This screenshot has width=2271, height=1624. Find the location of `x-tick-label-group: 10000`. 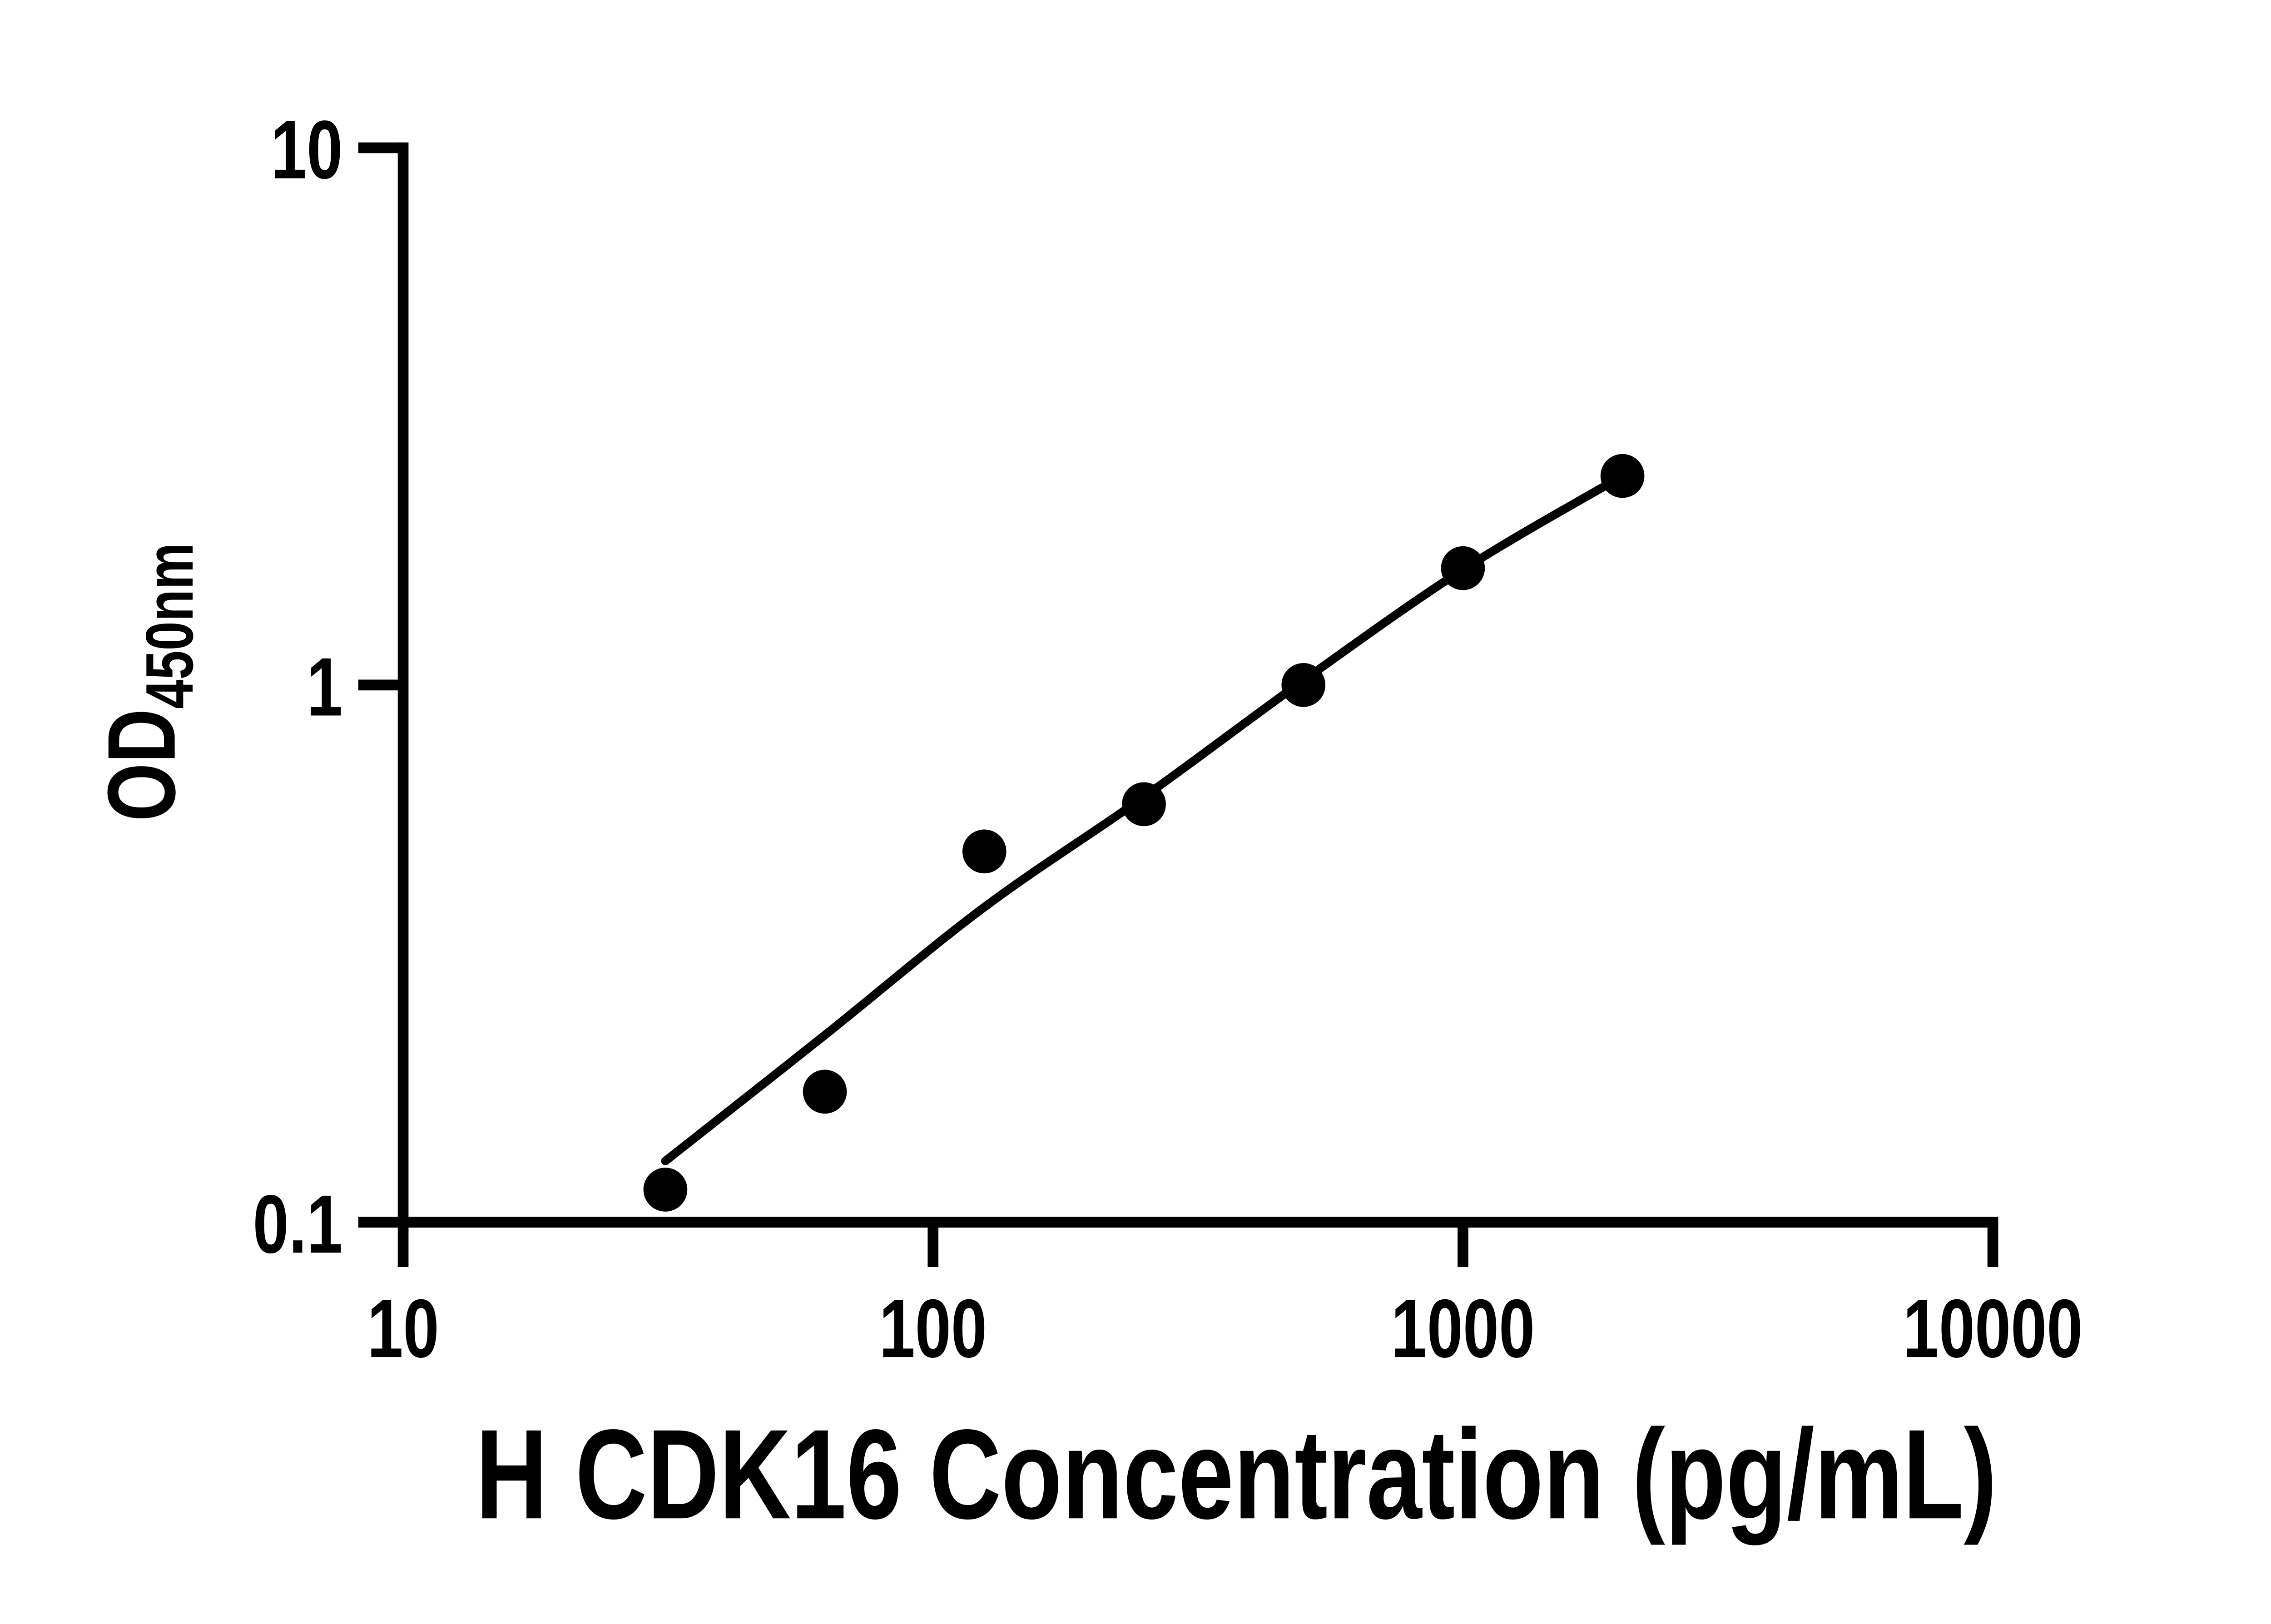

x-tick-label-group: 10000 is located at coordinates (1993, 1328).